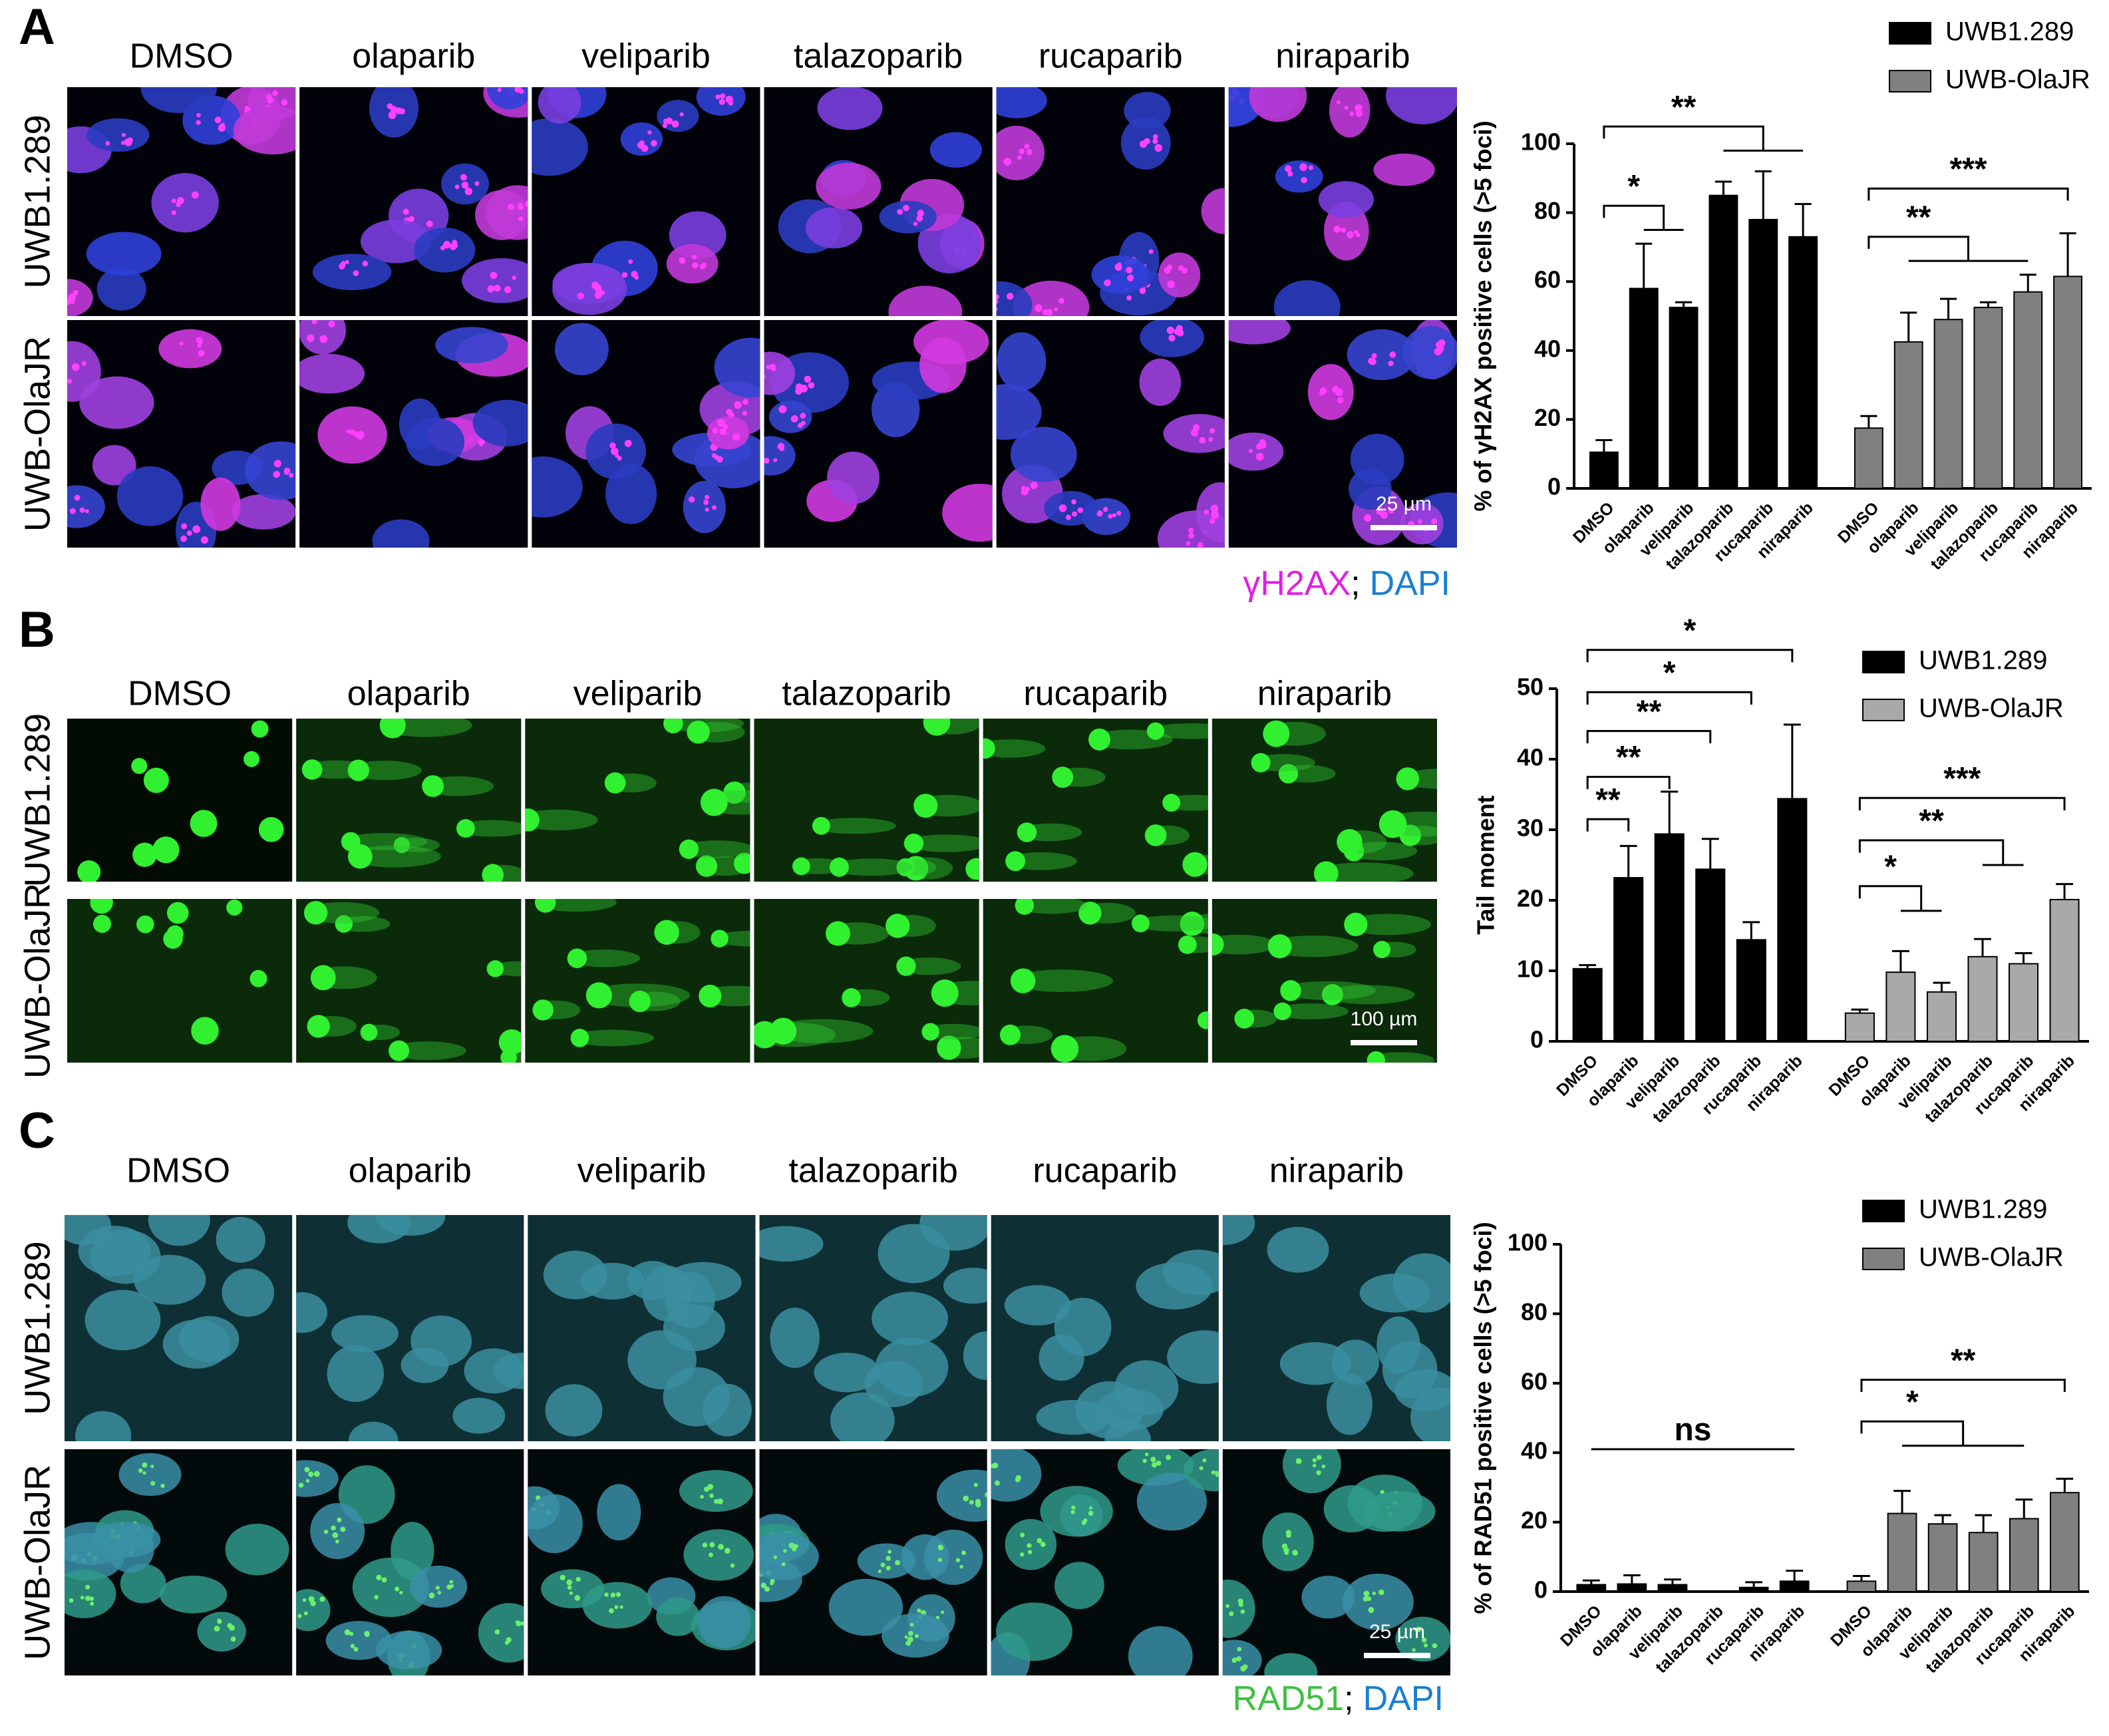 The height and width of the screenshot is (1736, 2109). What do you see at coordinates (1486, 864) in the screenshot?
I see `y-axis-label: Tail moment` at bounding box center [1486, 864].